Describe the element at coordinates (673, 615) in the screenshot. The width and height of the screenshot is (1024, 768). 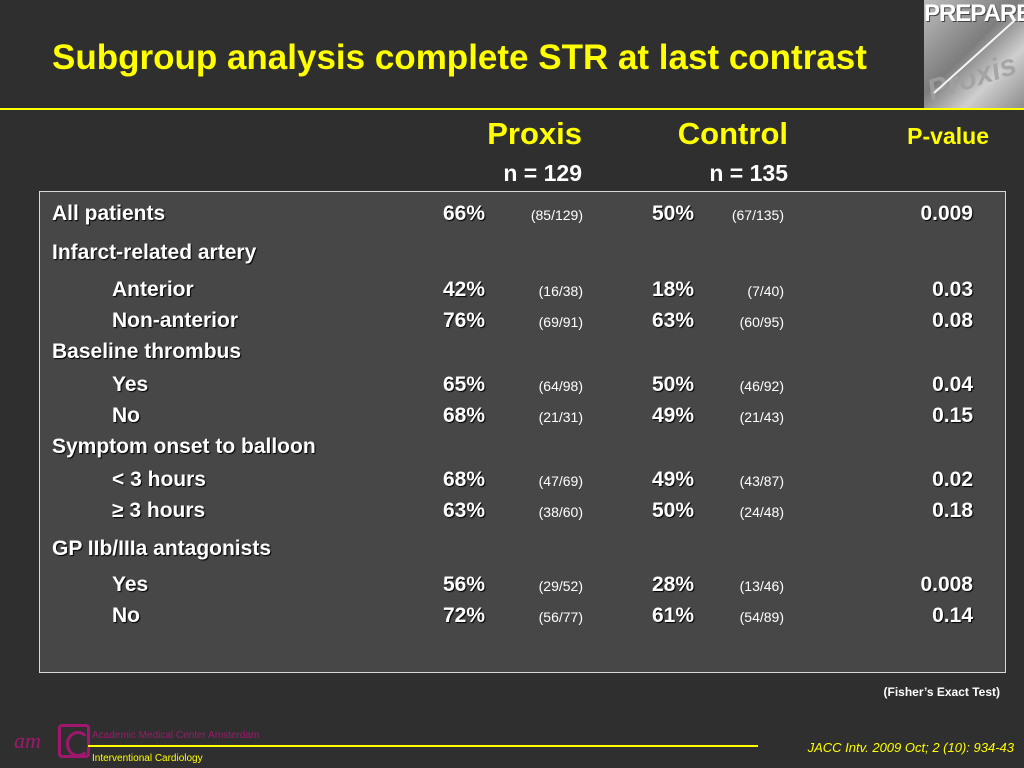
I see `control-percent: 61%` at that location.